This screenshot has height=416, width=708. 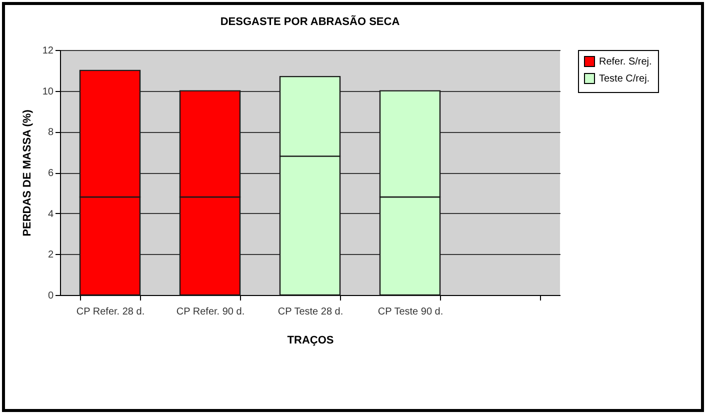 What do you see at coordinates (51, 296) in the screenshot?
I see `y-tick-label: 0` at bounding box center [51, 296].